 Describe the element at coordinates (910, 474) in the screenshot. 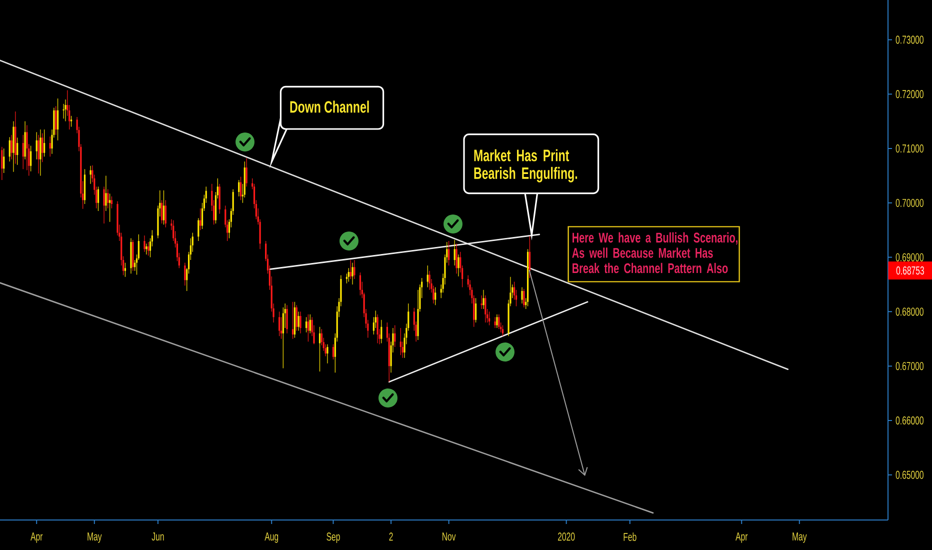

I see `y-tick-label: 0.65000` at that location.